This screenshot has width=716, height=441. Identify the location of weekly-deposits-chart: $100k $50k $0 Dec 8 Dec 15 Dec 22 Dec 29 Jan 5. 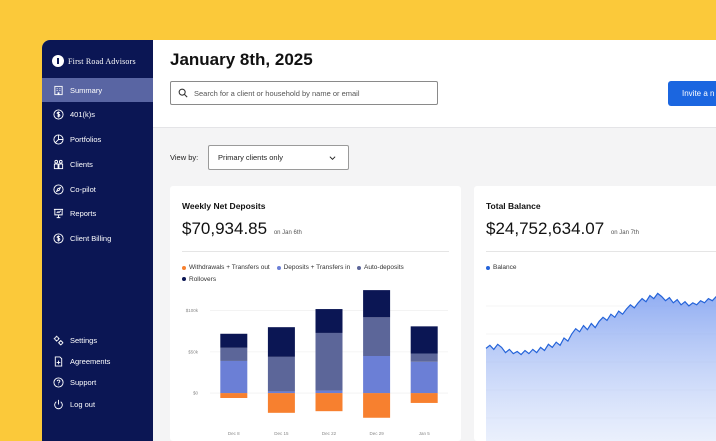
(317, 363).